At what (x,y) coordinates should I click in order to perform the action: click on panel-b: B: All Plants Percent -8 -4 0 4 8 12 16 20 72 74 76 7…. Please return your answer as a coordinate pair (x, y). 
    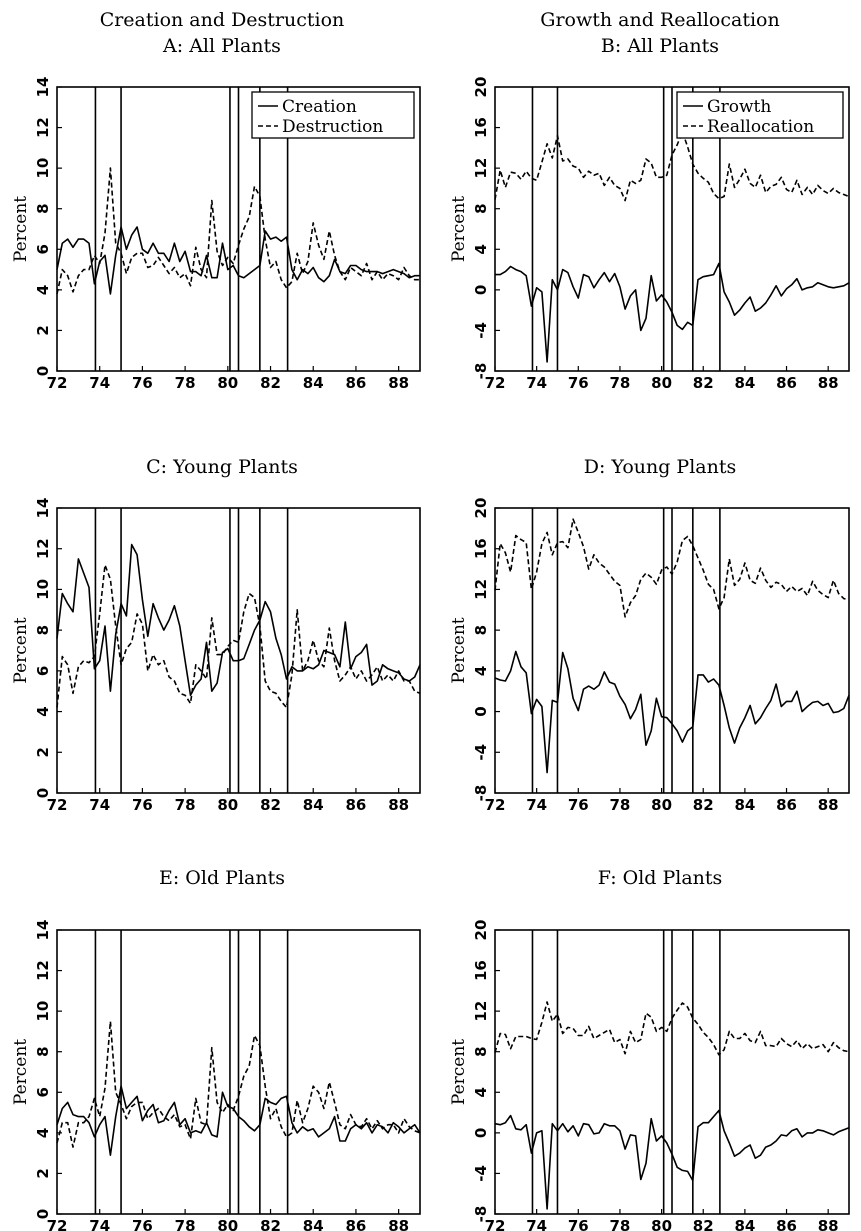
    Looking at the image, I should click on (649, 213).